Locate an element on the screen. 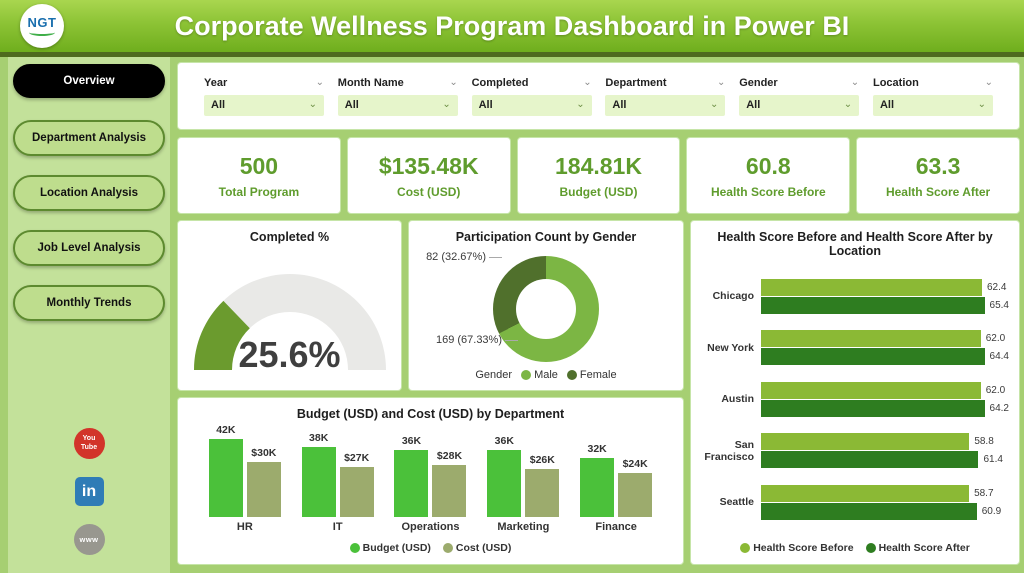 This screenshot has width=1024, height=573. youtube-icon: You Tube is located at coordinates (89, 443).